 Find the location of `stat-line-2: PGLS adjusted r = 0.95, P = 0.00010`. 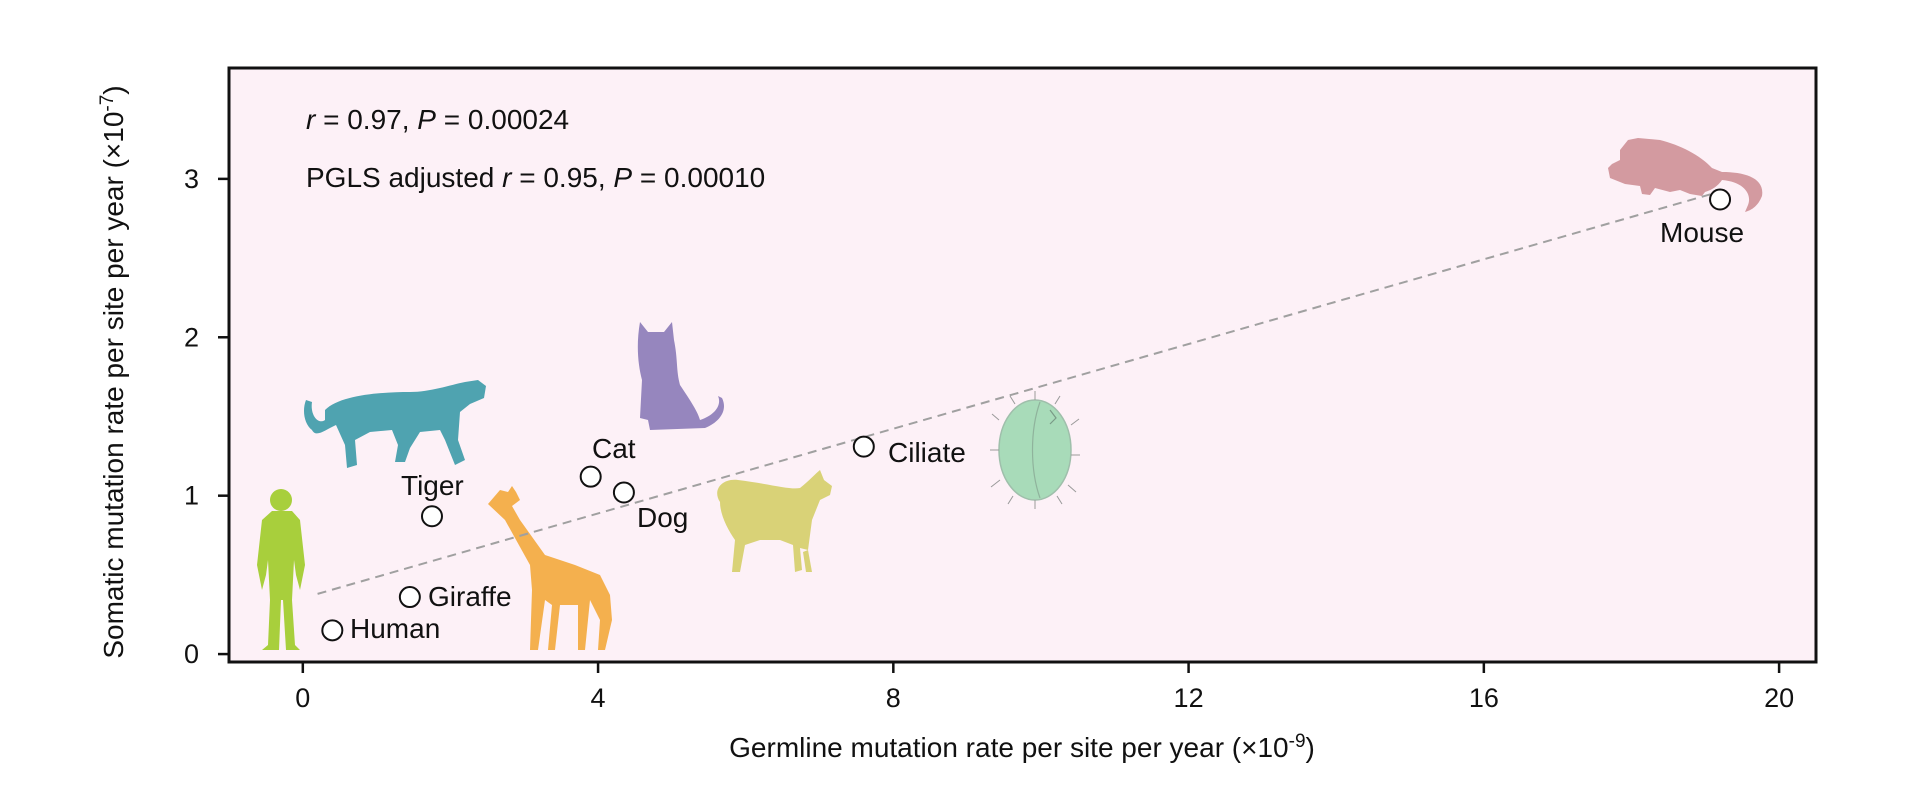

stat-line-2: PGLS adjusted r = 0.95, P = 0.00010 is located at coordinates (535, 177).